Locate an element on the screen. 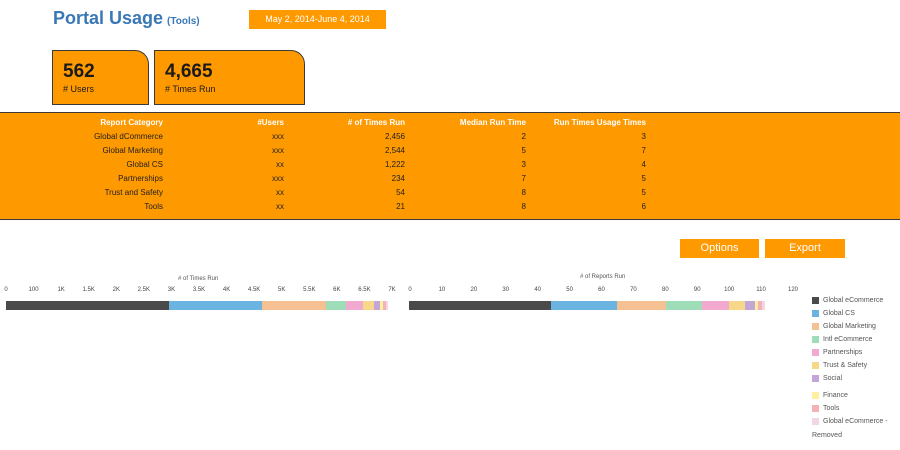  chart1-tick-label: 0 is located at coordinates (6, 290).